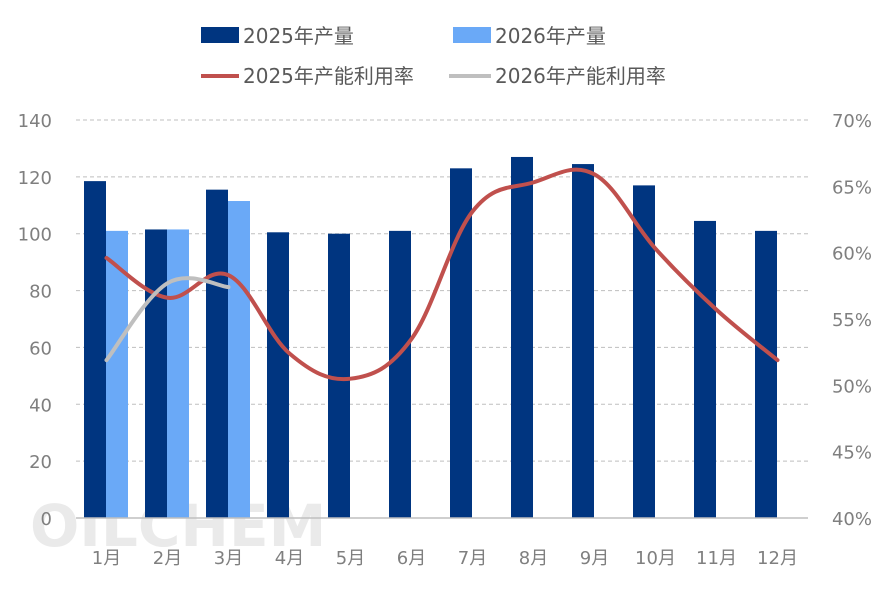 This screenshot has width=887, height=591. Describe the element at coordinates (298, 36) in the screenshot. I see `legend-label-2025-output: 2025年产量` at that location.